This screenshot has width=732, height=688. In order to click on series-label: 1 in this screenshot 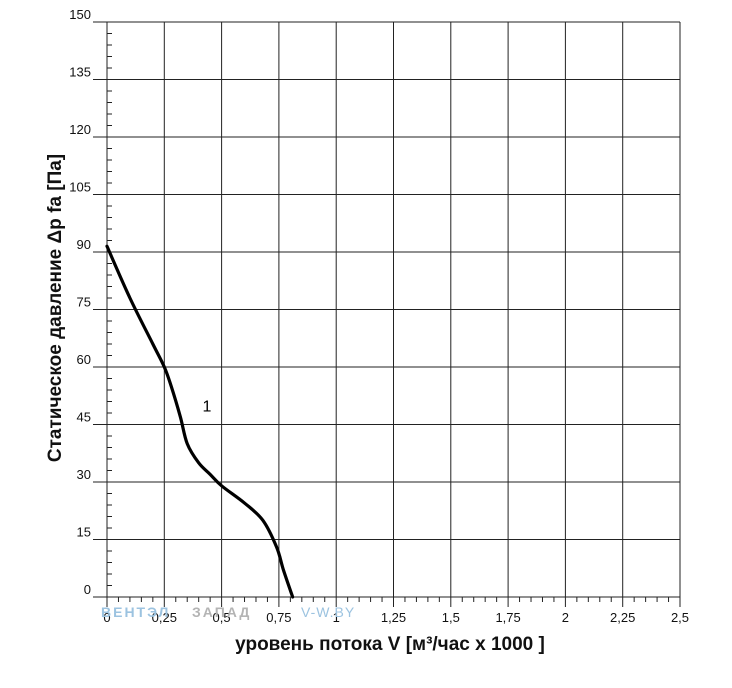, I will do `click(207, 406)`.